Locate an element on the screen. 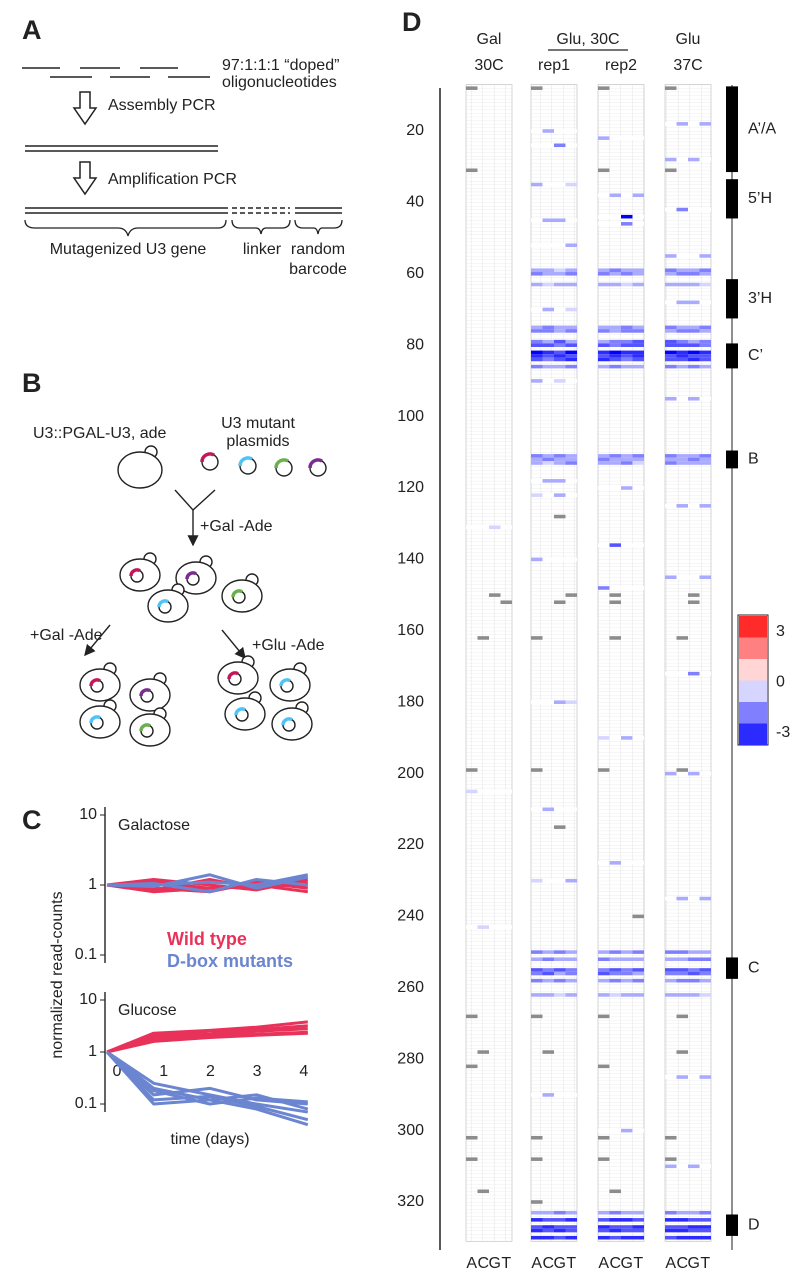  step-arrow is located at coordinates (85, 178).